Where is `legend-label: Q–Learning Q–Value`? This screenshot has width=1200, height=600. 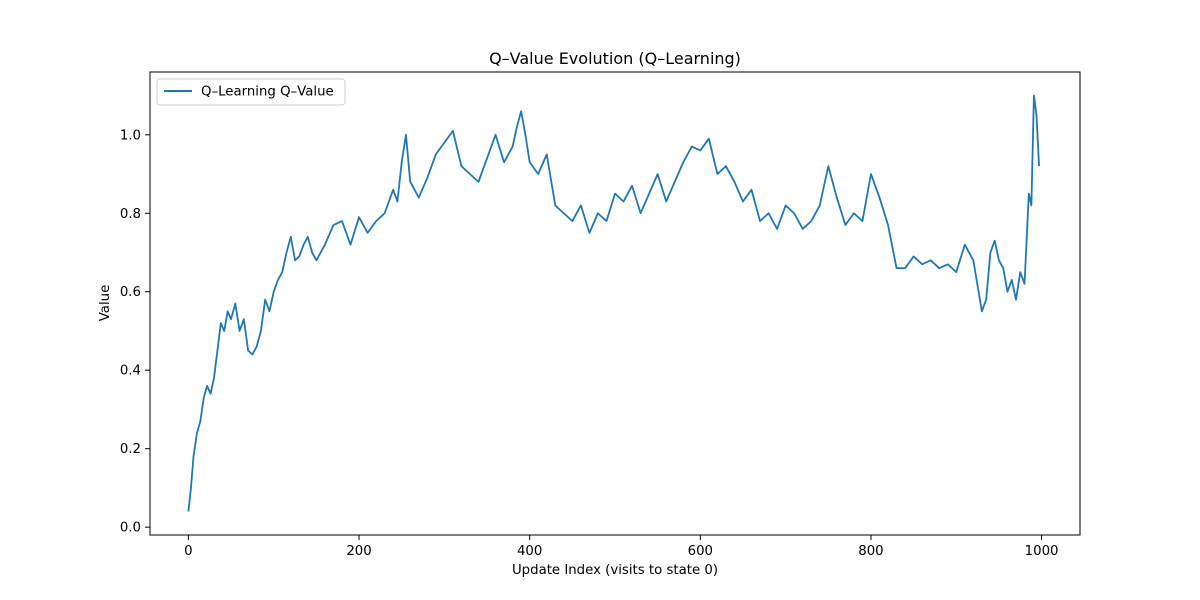
legend-label: Q–Learning Q–Value is located at coordinates (267, 92).